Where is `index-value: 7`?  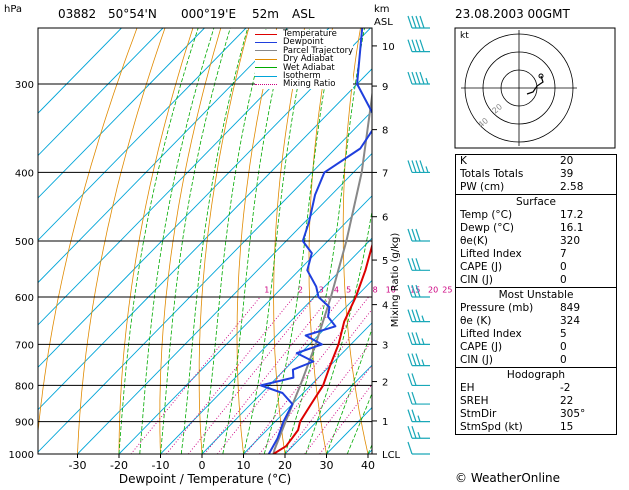
index-value: 7 is located at coordinates (586, 254).